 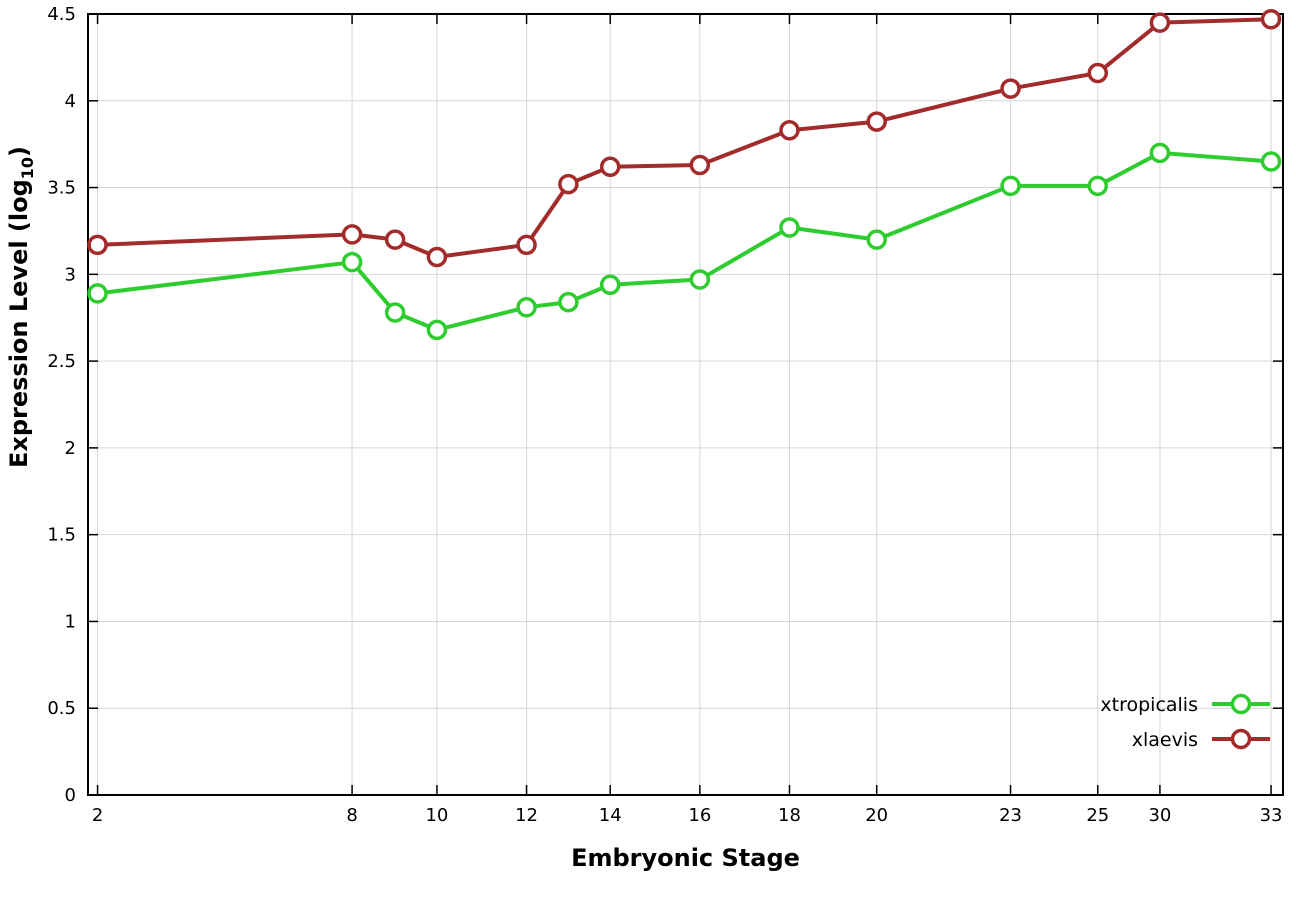 What do you see at coordinates (61, 708) in the screenshot?
I see `y-tick-label: 0.5` at bounding box center [61, 708].